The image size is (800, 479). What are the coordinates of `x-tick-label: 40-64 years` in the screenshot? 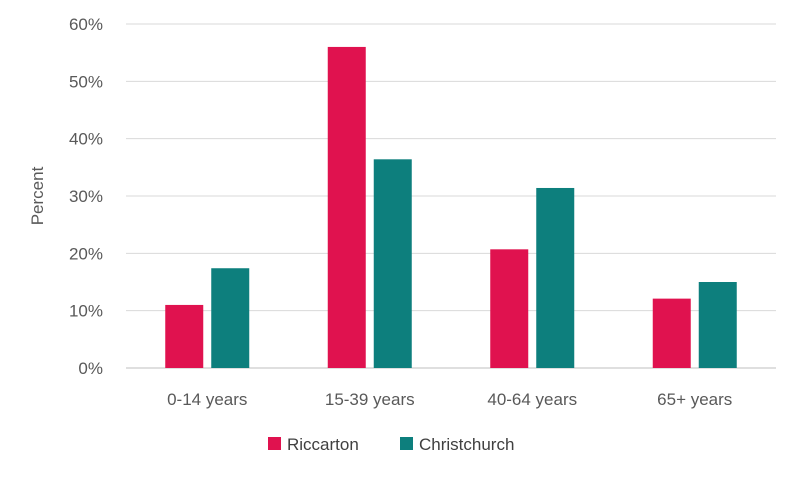 It's located at (532, 399).